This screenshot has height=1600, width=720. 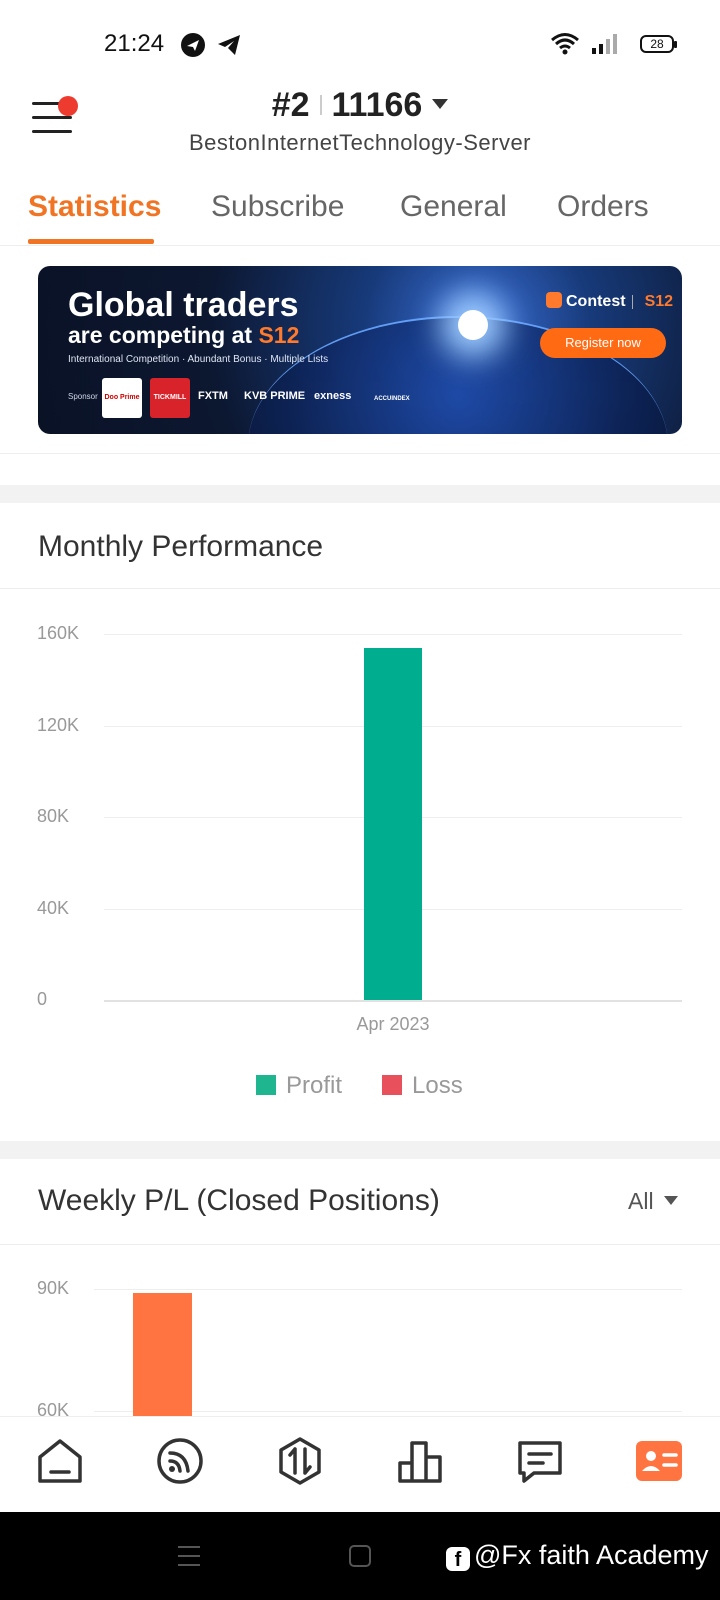 What do you see at coordinates (360, 1464) in the screenshot?
I see `bottom-navigation` at bounding box center [360, 1464].